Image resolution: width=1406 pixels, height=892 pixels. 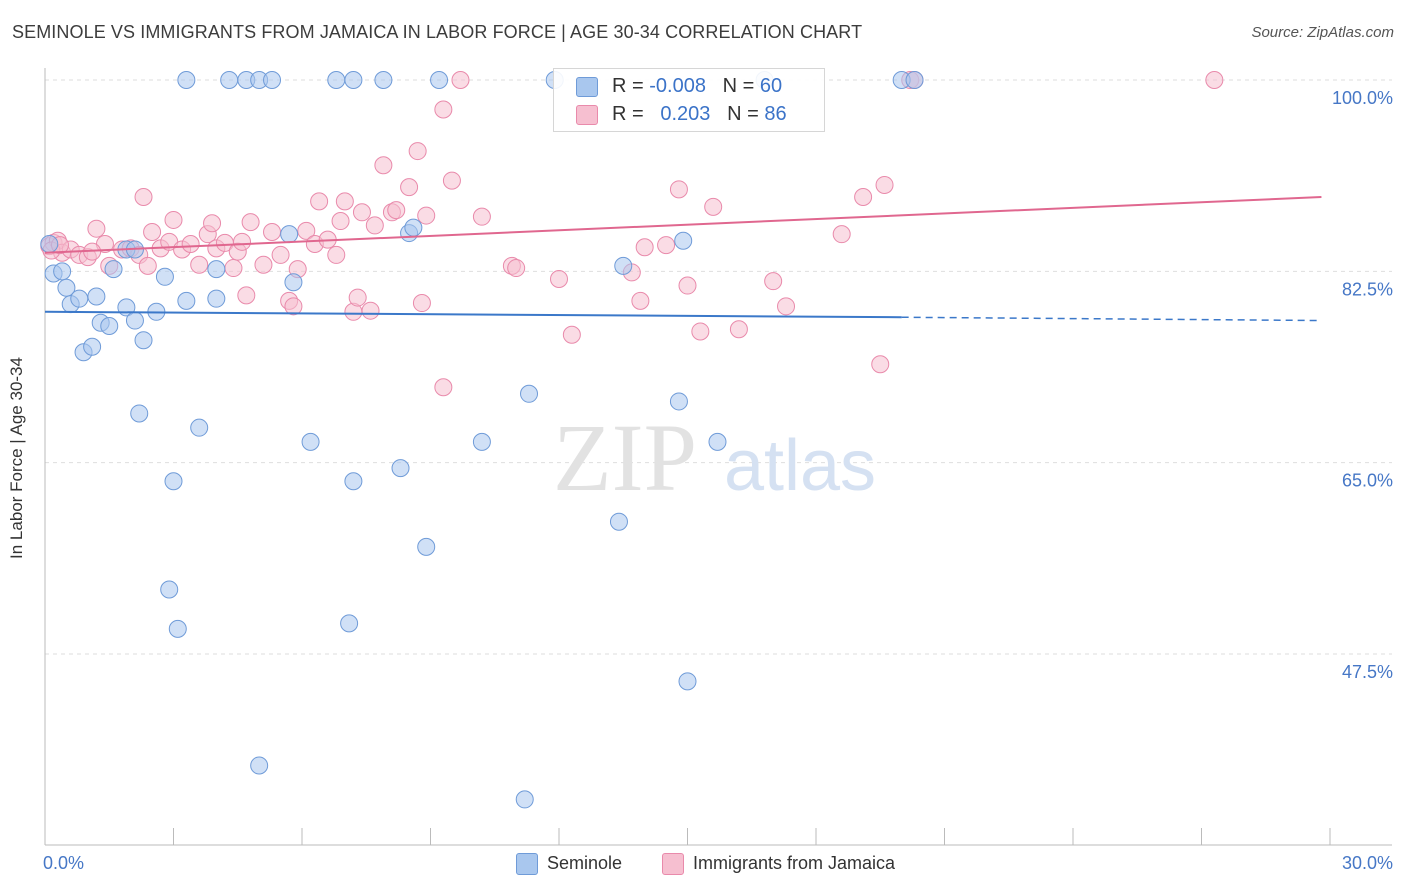 What do you see at coordinates (473, 314) in the screenshot?
I see `seminole-trend-line` at bounding box center [473, 314].